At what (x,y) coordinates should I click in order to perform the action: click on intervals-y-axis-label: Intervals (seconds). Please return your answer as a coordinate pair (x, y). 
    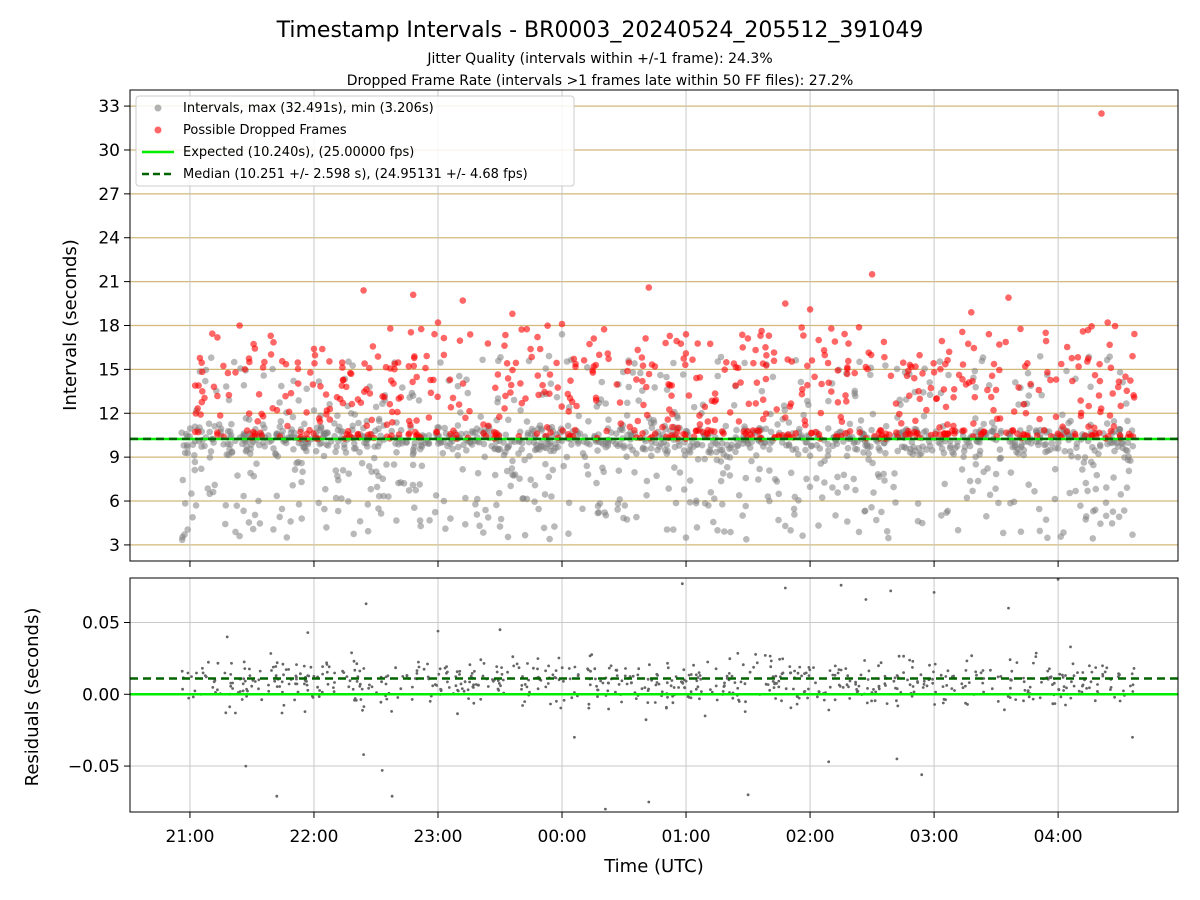
    Looking at the image, I should click on (70, 325).